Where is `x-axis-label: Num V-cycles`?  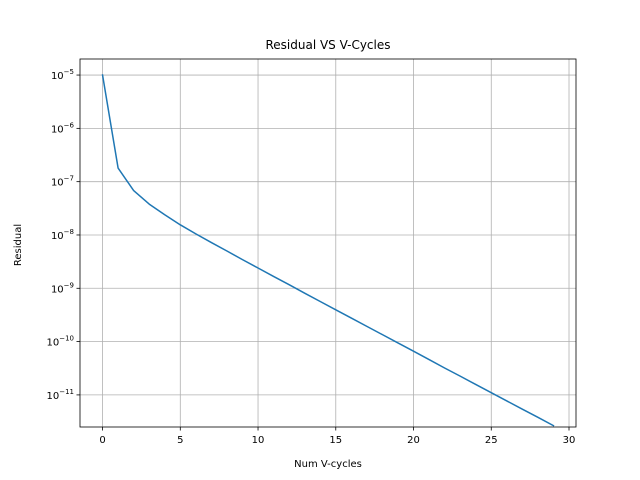 x-axis-label: Num V-cycles is located at coordinates (328, 464).